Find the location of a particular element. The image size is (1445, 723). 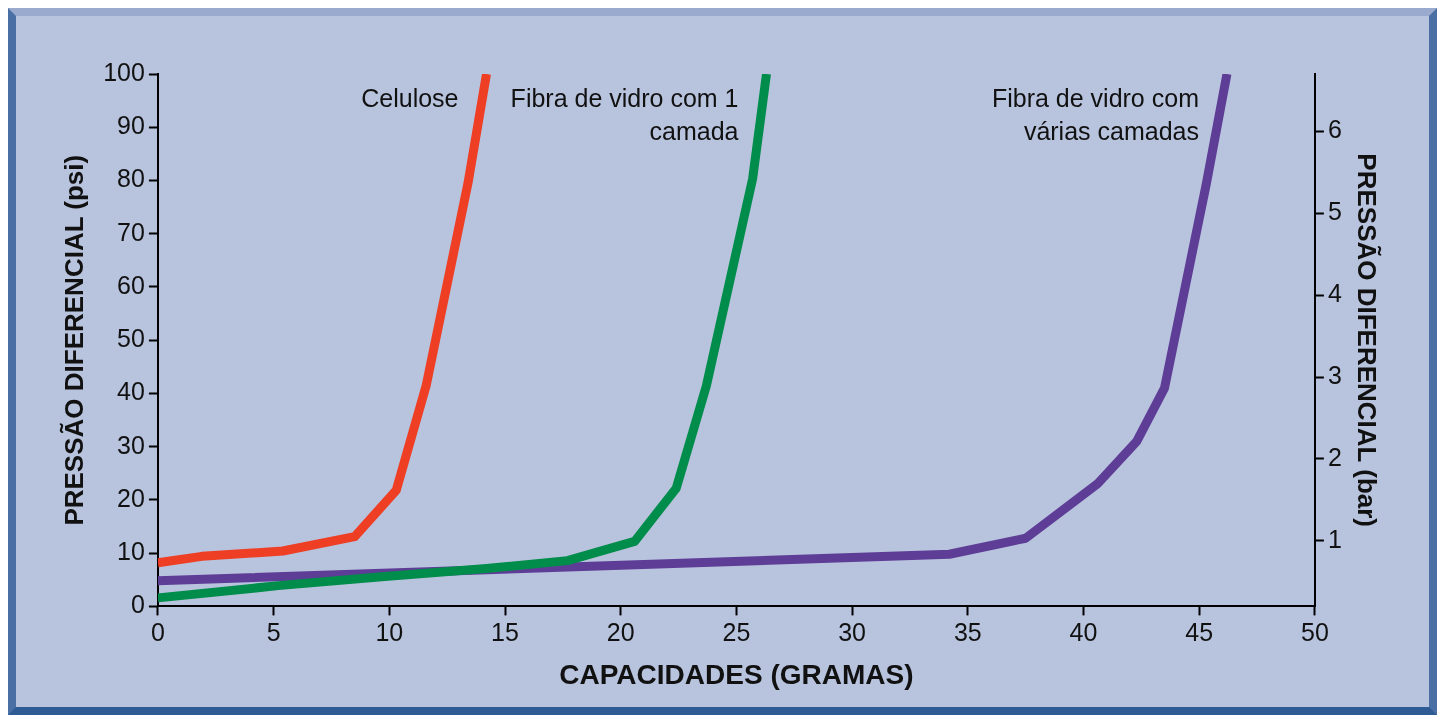

y-tick-label: 80 is located at coordinates (131, 178).